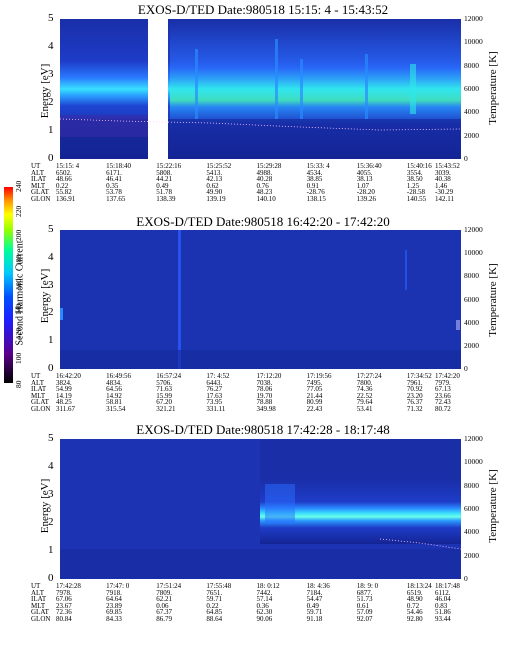  Describe the element at coordinates (216, 199) in the screenshot. I see `table-cell: 139.19` at that location.